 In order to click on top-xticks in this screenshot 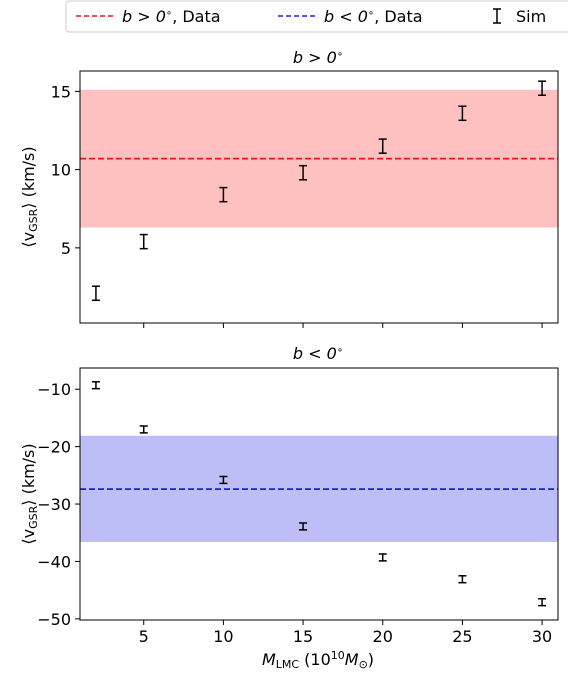, I will do `click(343, 325)`.